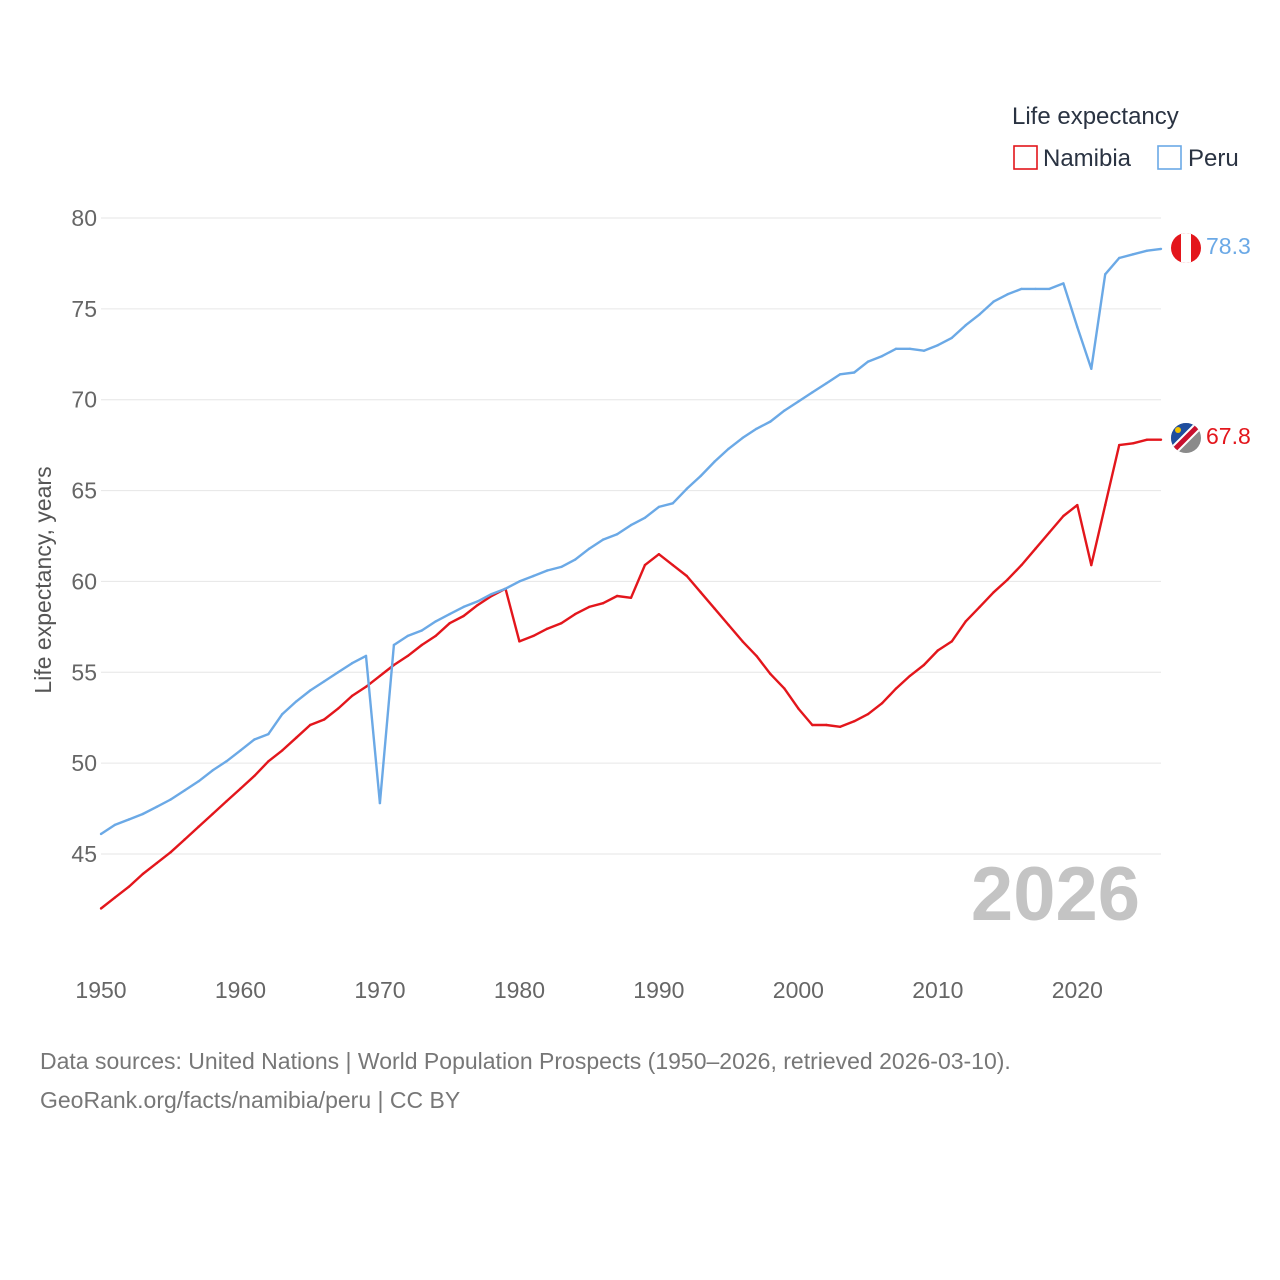 This screenshot has height=1280, width=1280. Describe the element at coordinates (1087, 158) in the screenshot. I see `legend-label-namibia: Namibia` at that location.